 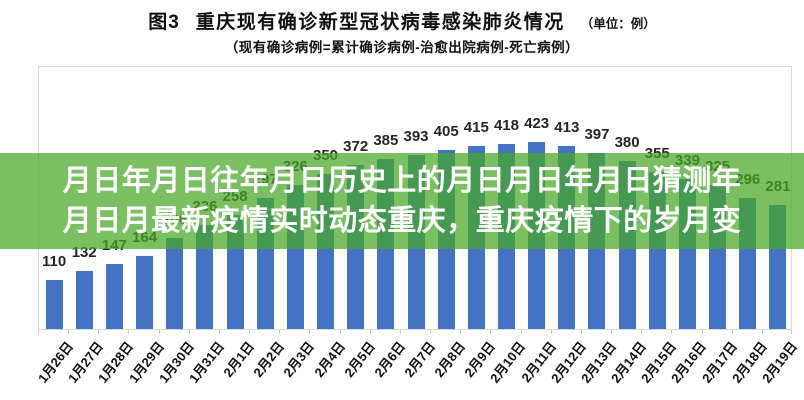 I want to click on bar-value-label: 110, so click(x=54, y=261).